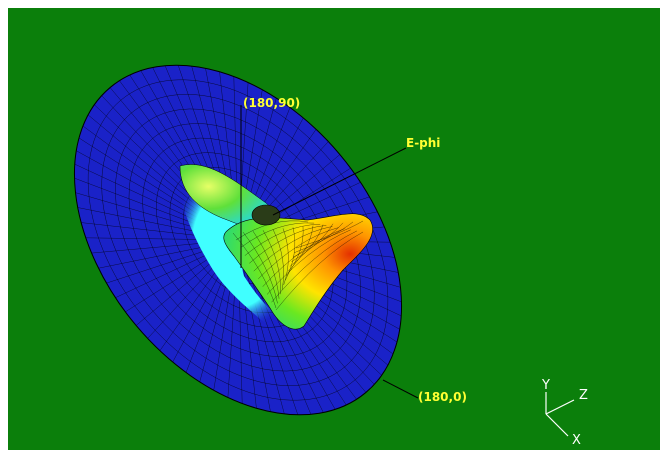 Image resolution: width=668 pixels, height=459 pixels. I want to click on pattern-main-lobe, so click(298, 271).